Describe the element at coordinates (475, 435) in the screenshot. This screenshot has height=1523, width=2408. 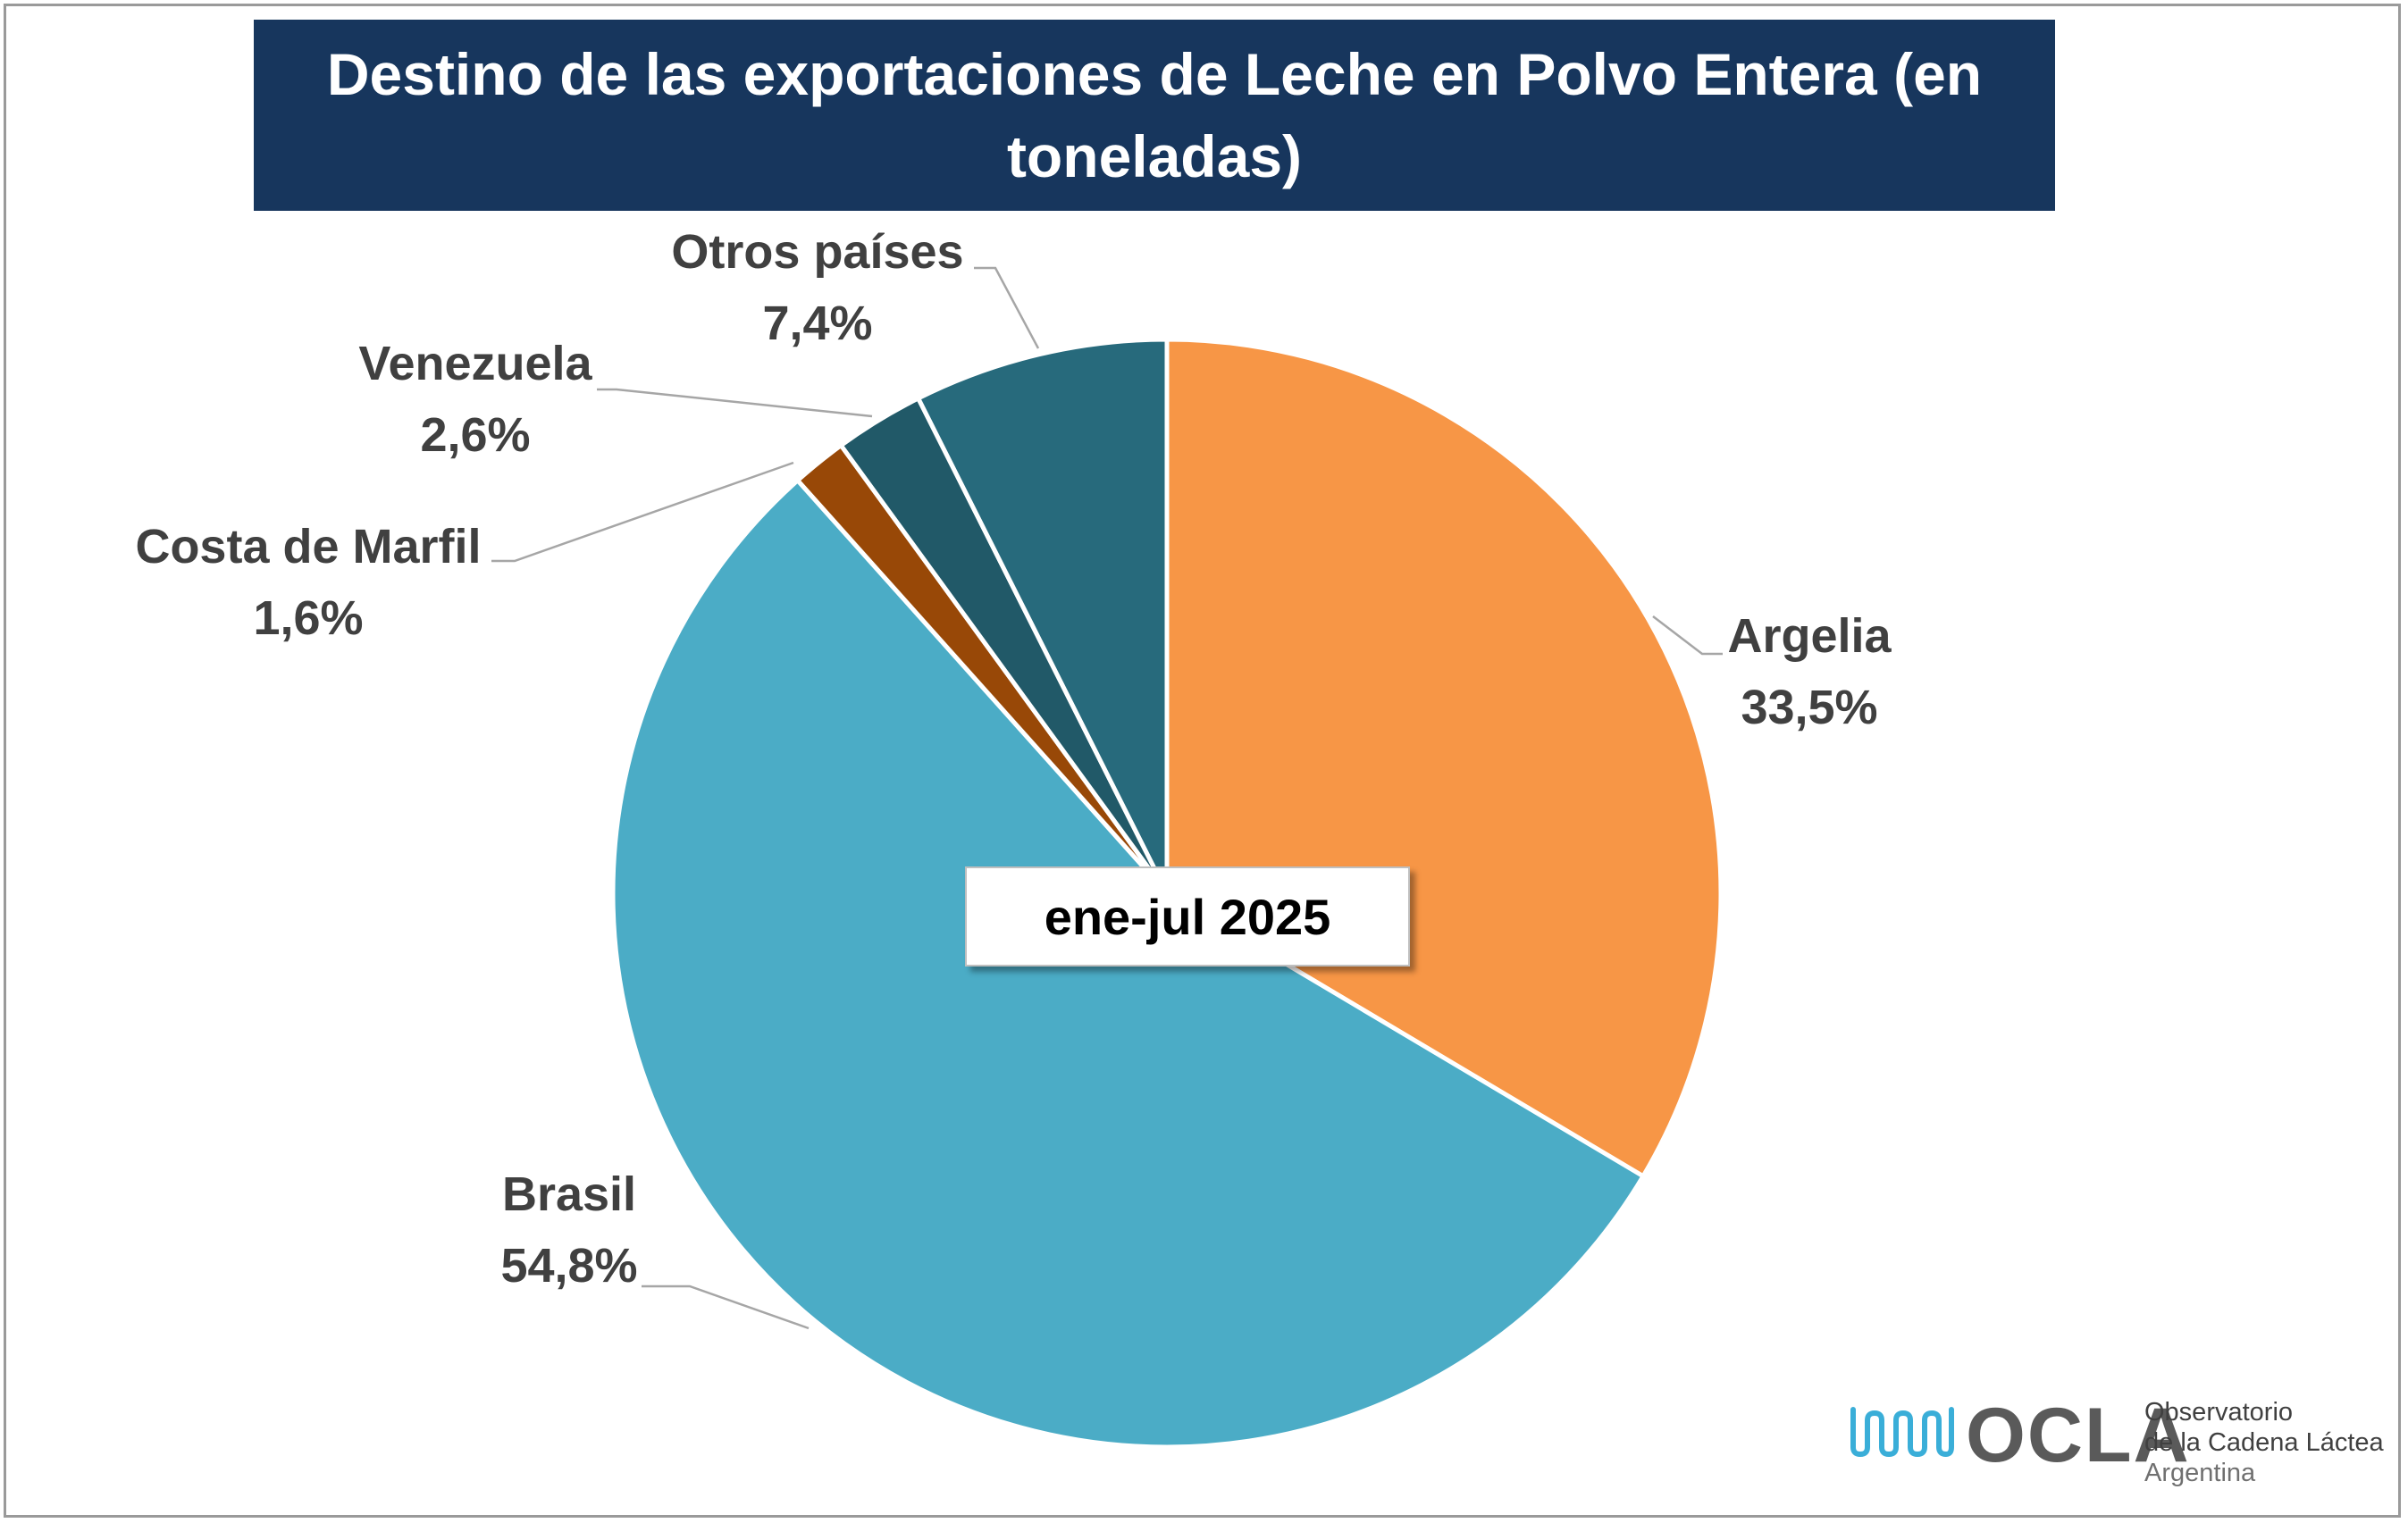
I see `slice-value-label: 2,6%` at that location.